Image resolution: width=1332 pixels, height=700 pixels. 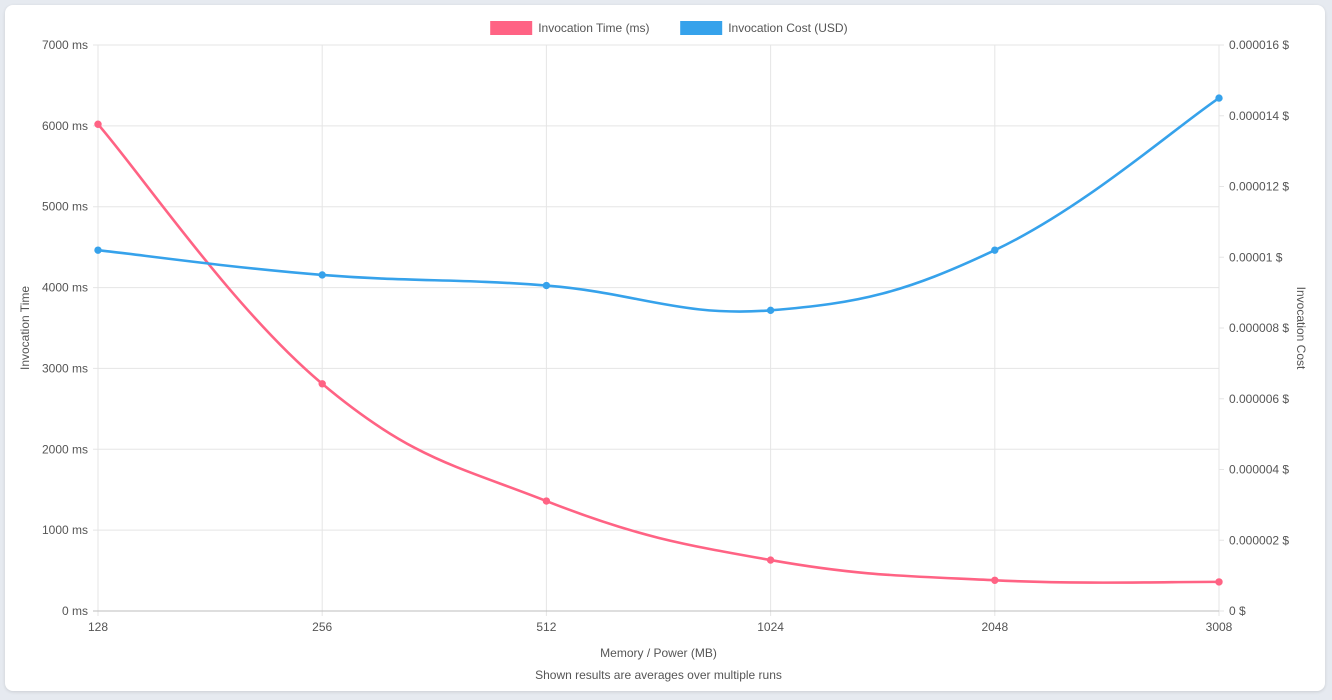 What do you see at coordinates (658, 653) in the screenshot?
I see `x-axis-title: Memory / Power (MB)` at bounding box center [658, 653].